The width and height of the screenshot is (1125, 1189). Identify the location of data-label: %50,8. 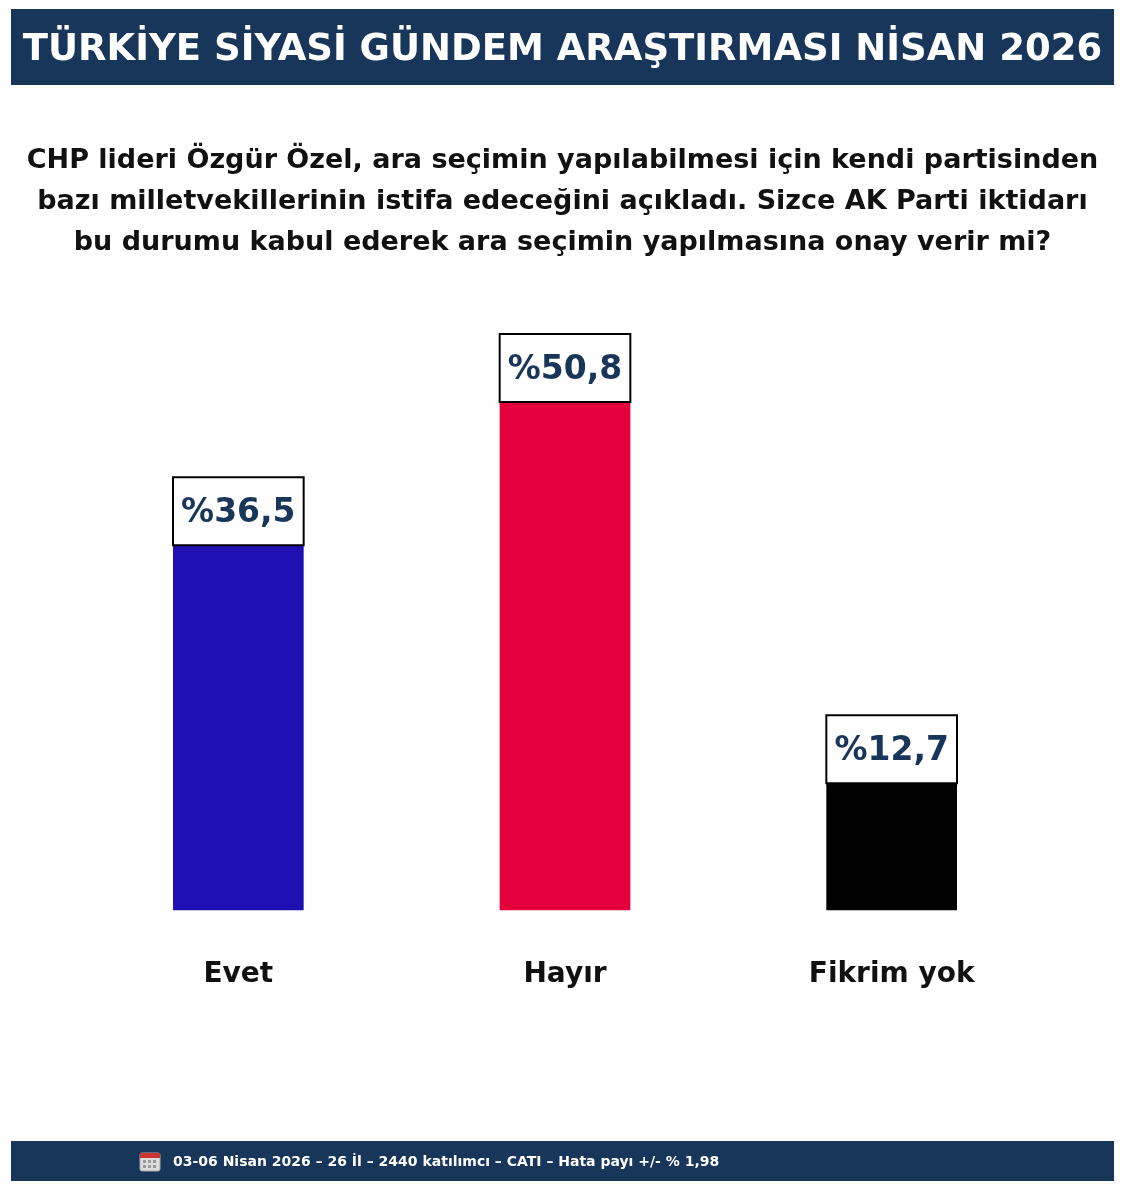
(565, 367).